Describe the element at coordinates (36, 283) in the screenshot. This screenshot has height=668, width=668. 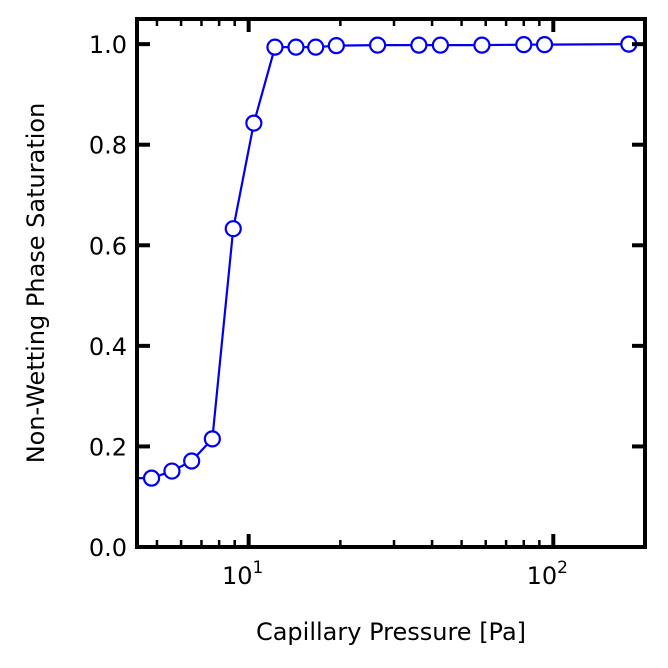
I see `y-axis-title: Non-Wetting Phase Saturation` at that location.